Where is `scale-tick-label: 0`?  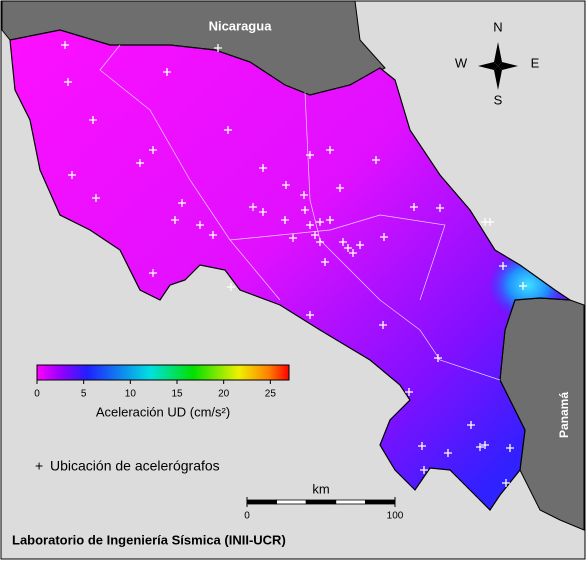 scale-tick-label: 0 is located at coordinates (247, 516).